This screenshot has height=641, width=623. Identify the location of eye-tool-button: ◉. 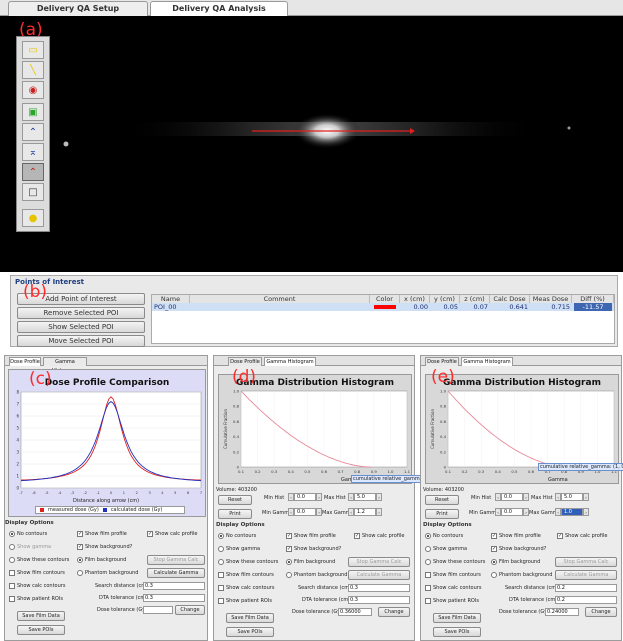
(33, 90).